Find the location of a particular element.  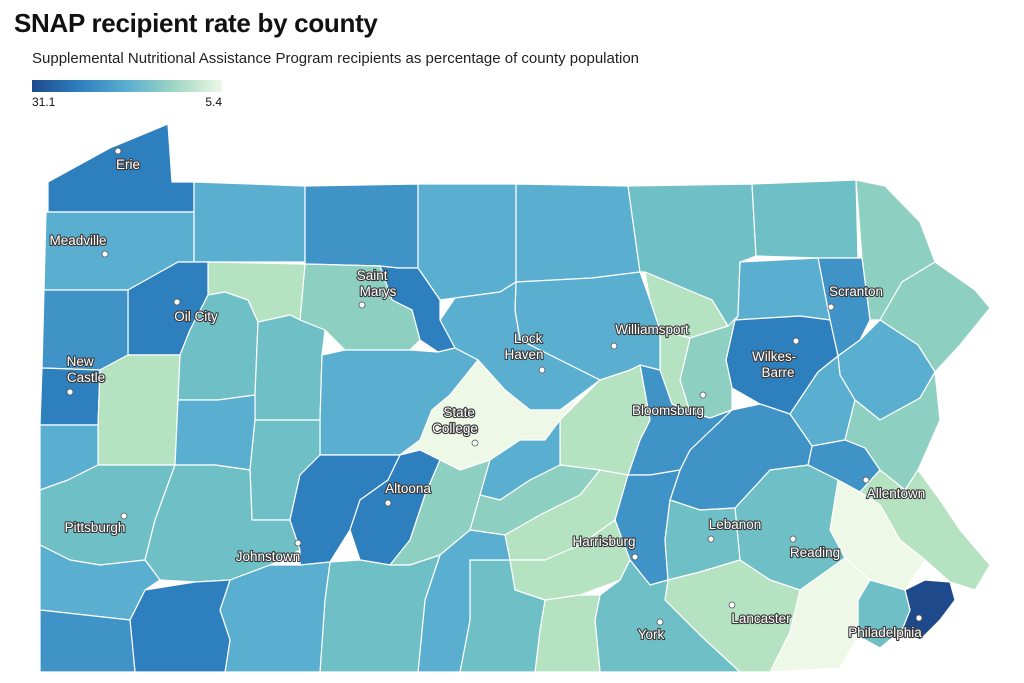

county-susquehanna is located at coordinates (805, 219).